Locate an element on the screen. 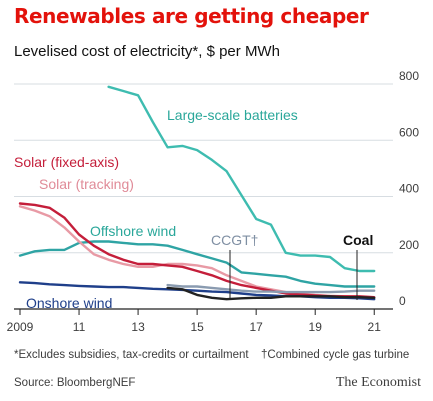 The width and height of the screenshot is (433, 401). series-label-offshore-wind: Offshore wind is located at coordinates (133, 231).